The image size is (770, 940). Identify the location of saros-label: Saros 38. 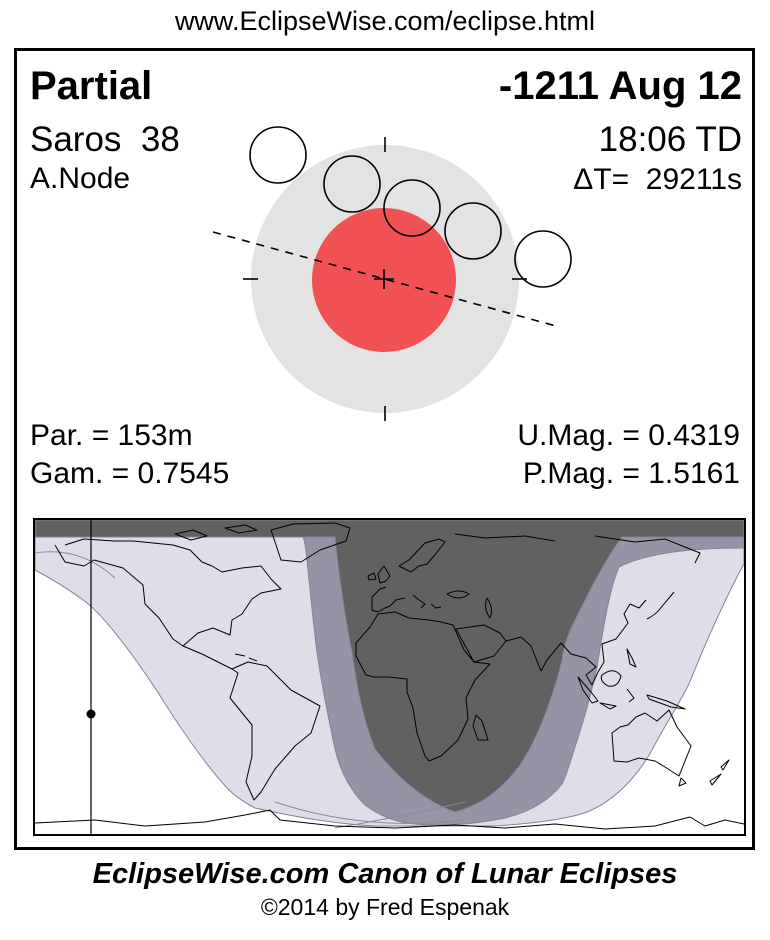
(105, 139).